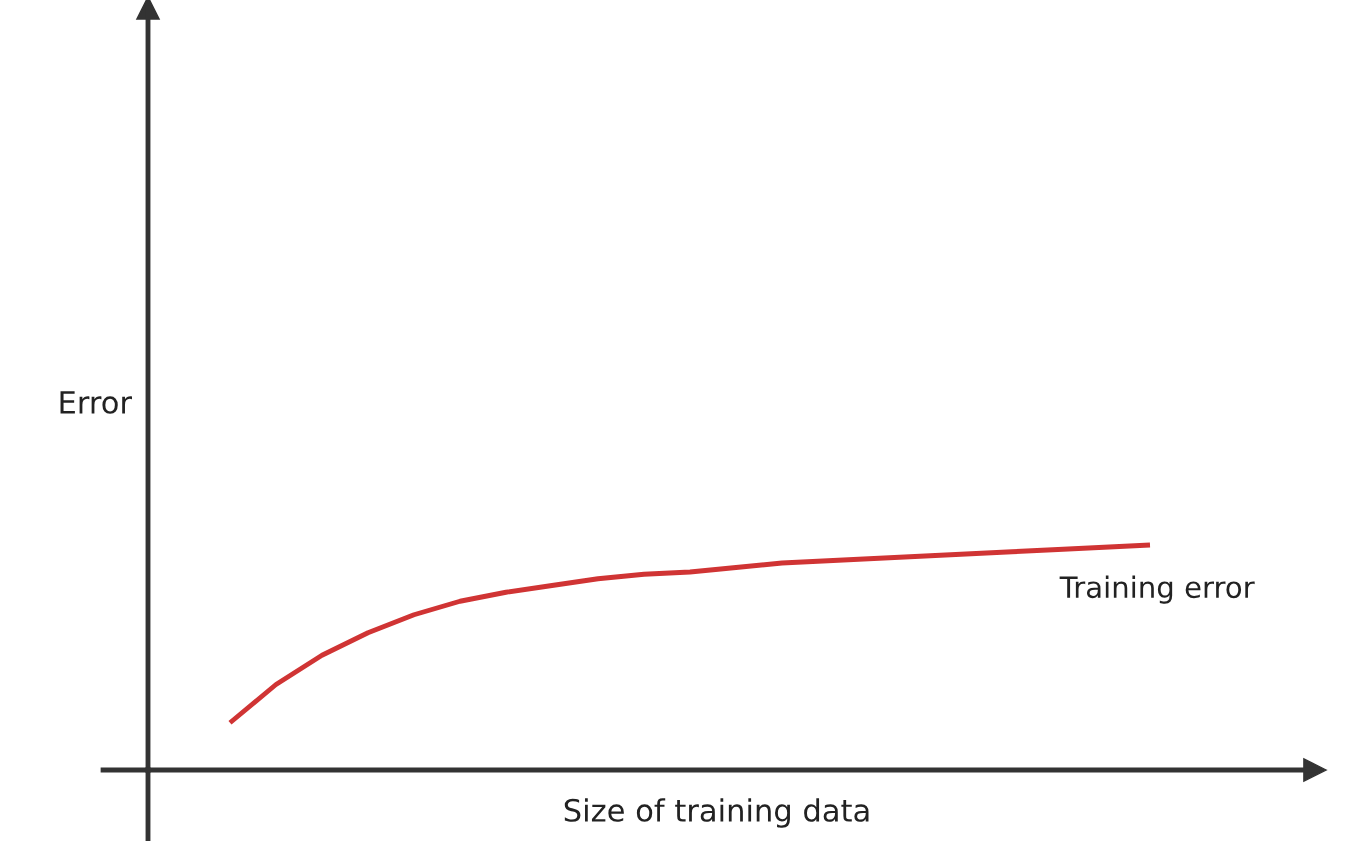  Describe the element at coordinates (1157, 589) in the screenshot. I see `series-label: Training error` at that location.